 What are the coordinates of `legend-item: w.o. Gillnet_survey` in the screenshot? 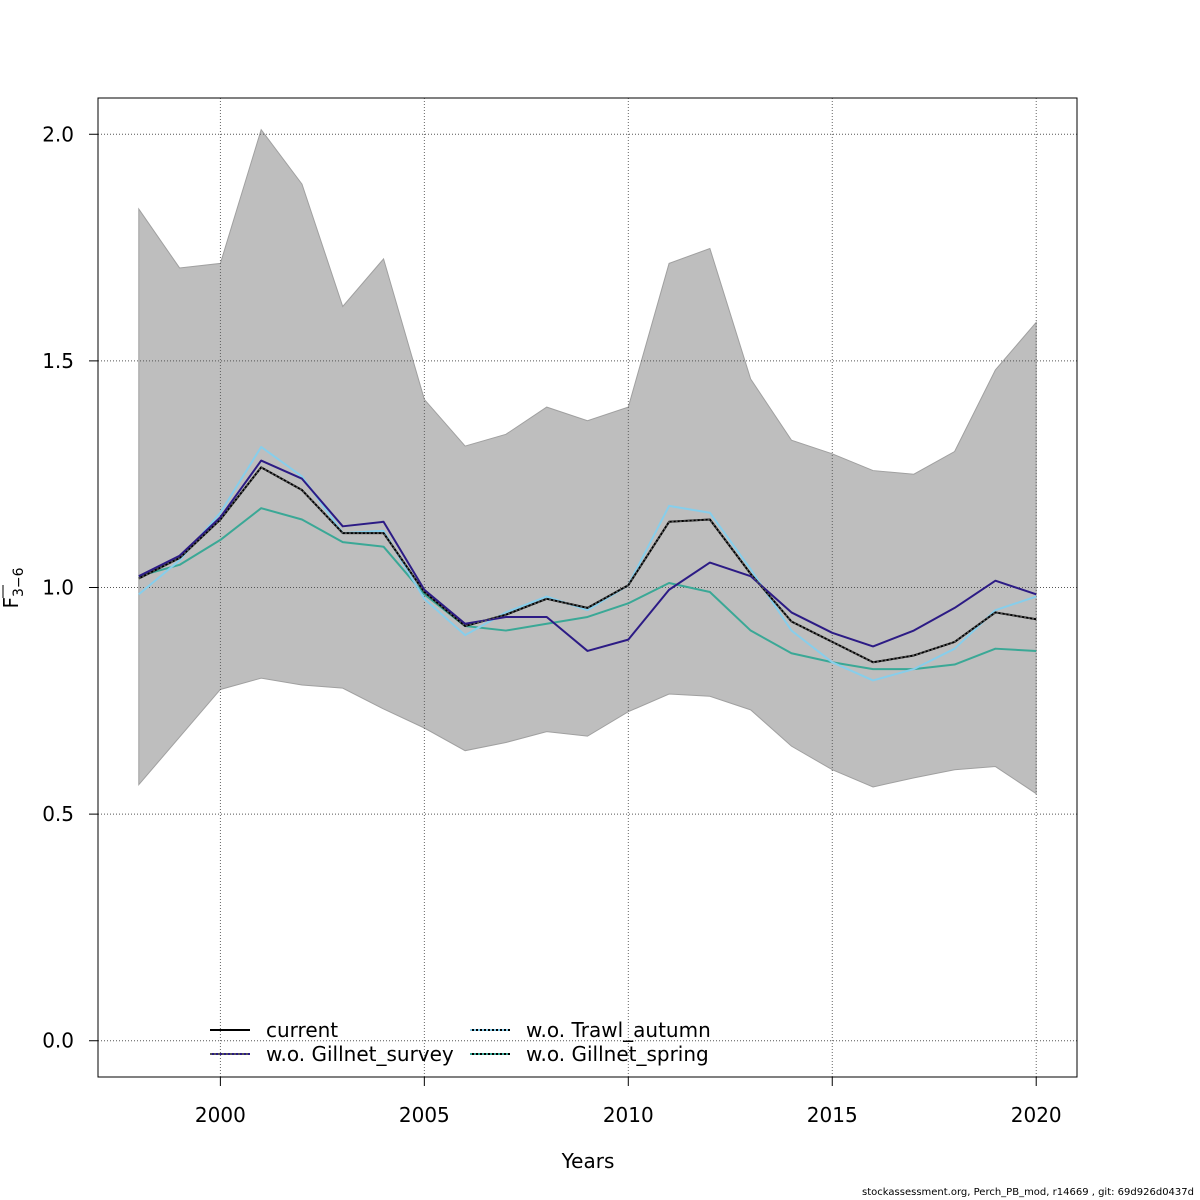 It's located at (332, 1054).